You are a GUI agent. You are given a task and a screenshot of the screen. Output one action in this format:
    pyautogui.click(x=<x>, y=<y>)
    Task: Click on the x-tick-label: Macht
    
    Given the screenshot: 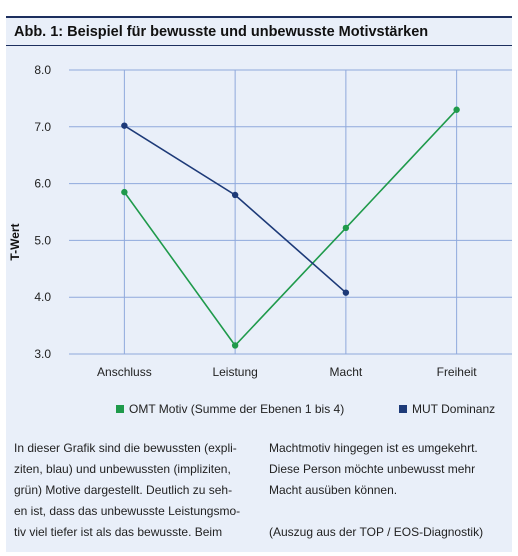 What is the action you would take?
    pyautogui.click(x=346, y=372)
    